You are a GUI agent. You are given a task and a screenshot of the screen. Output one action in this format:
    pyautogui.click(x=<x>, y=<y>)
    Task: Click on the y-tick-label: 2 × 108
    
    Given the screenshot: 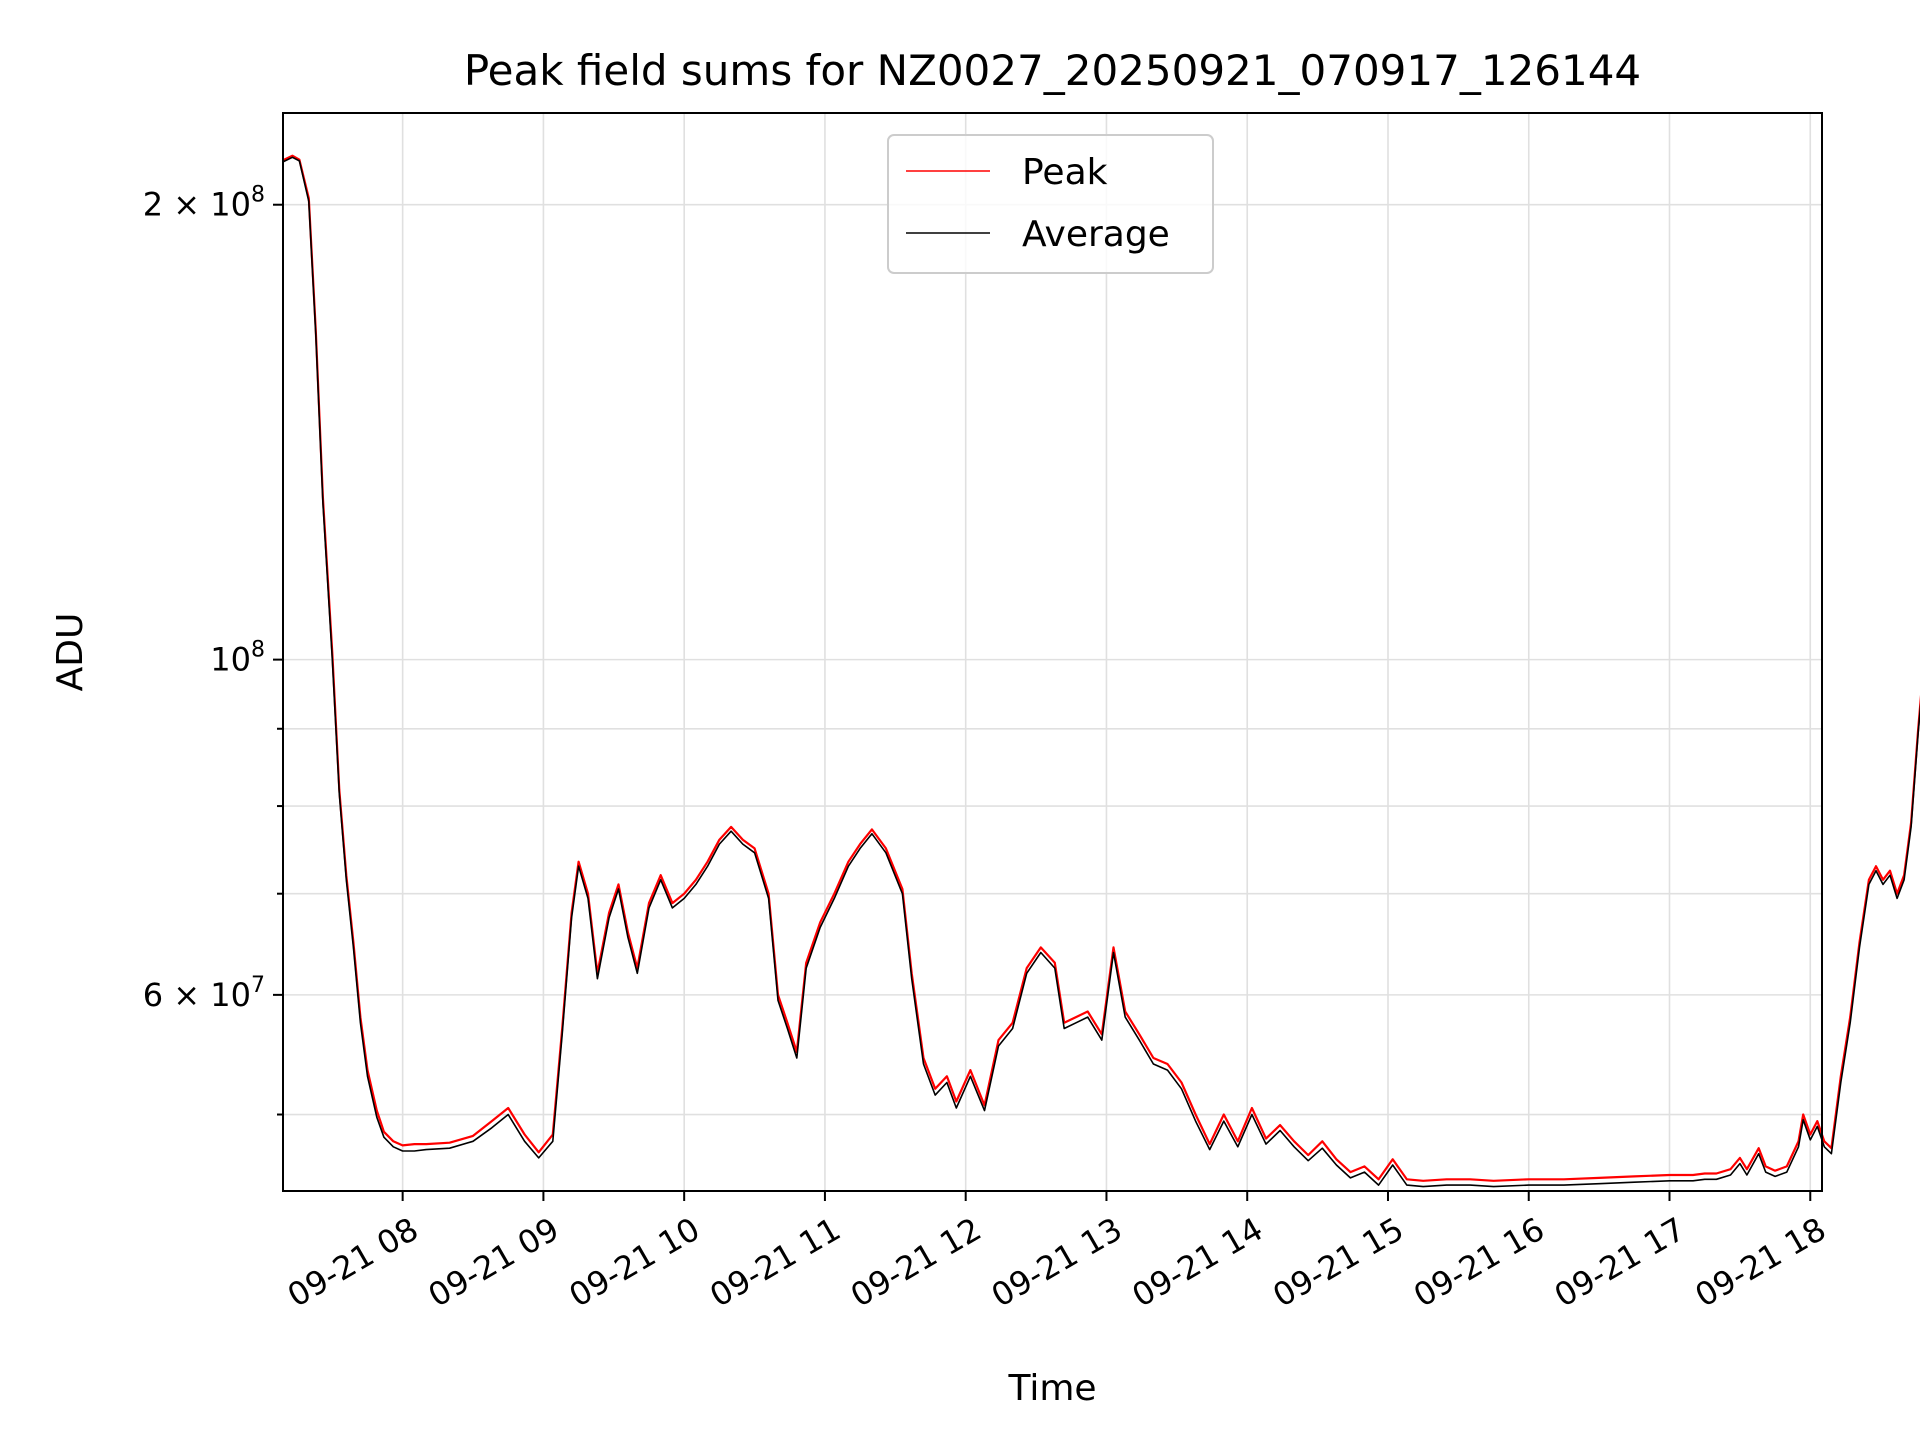 What is the action you would take?
    pyautogui.click(x=204, y=203)
    